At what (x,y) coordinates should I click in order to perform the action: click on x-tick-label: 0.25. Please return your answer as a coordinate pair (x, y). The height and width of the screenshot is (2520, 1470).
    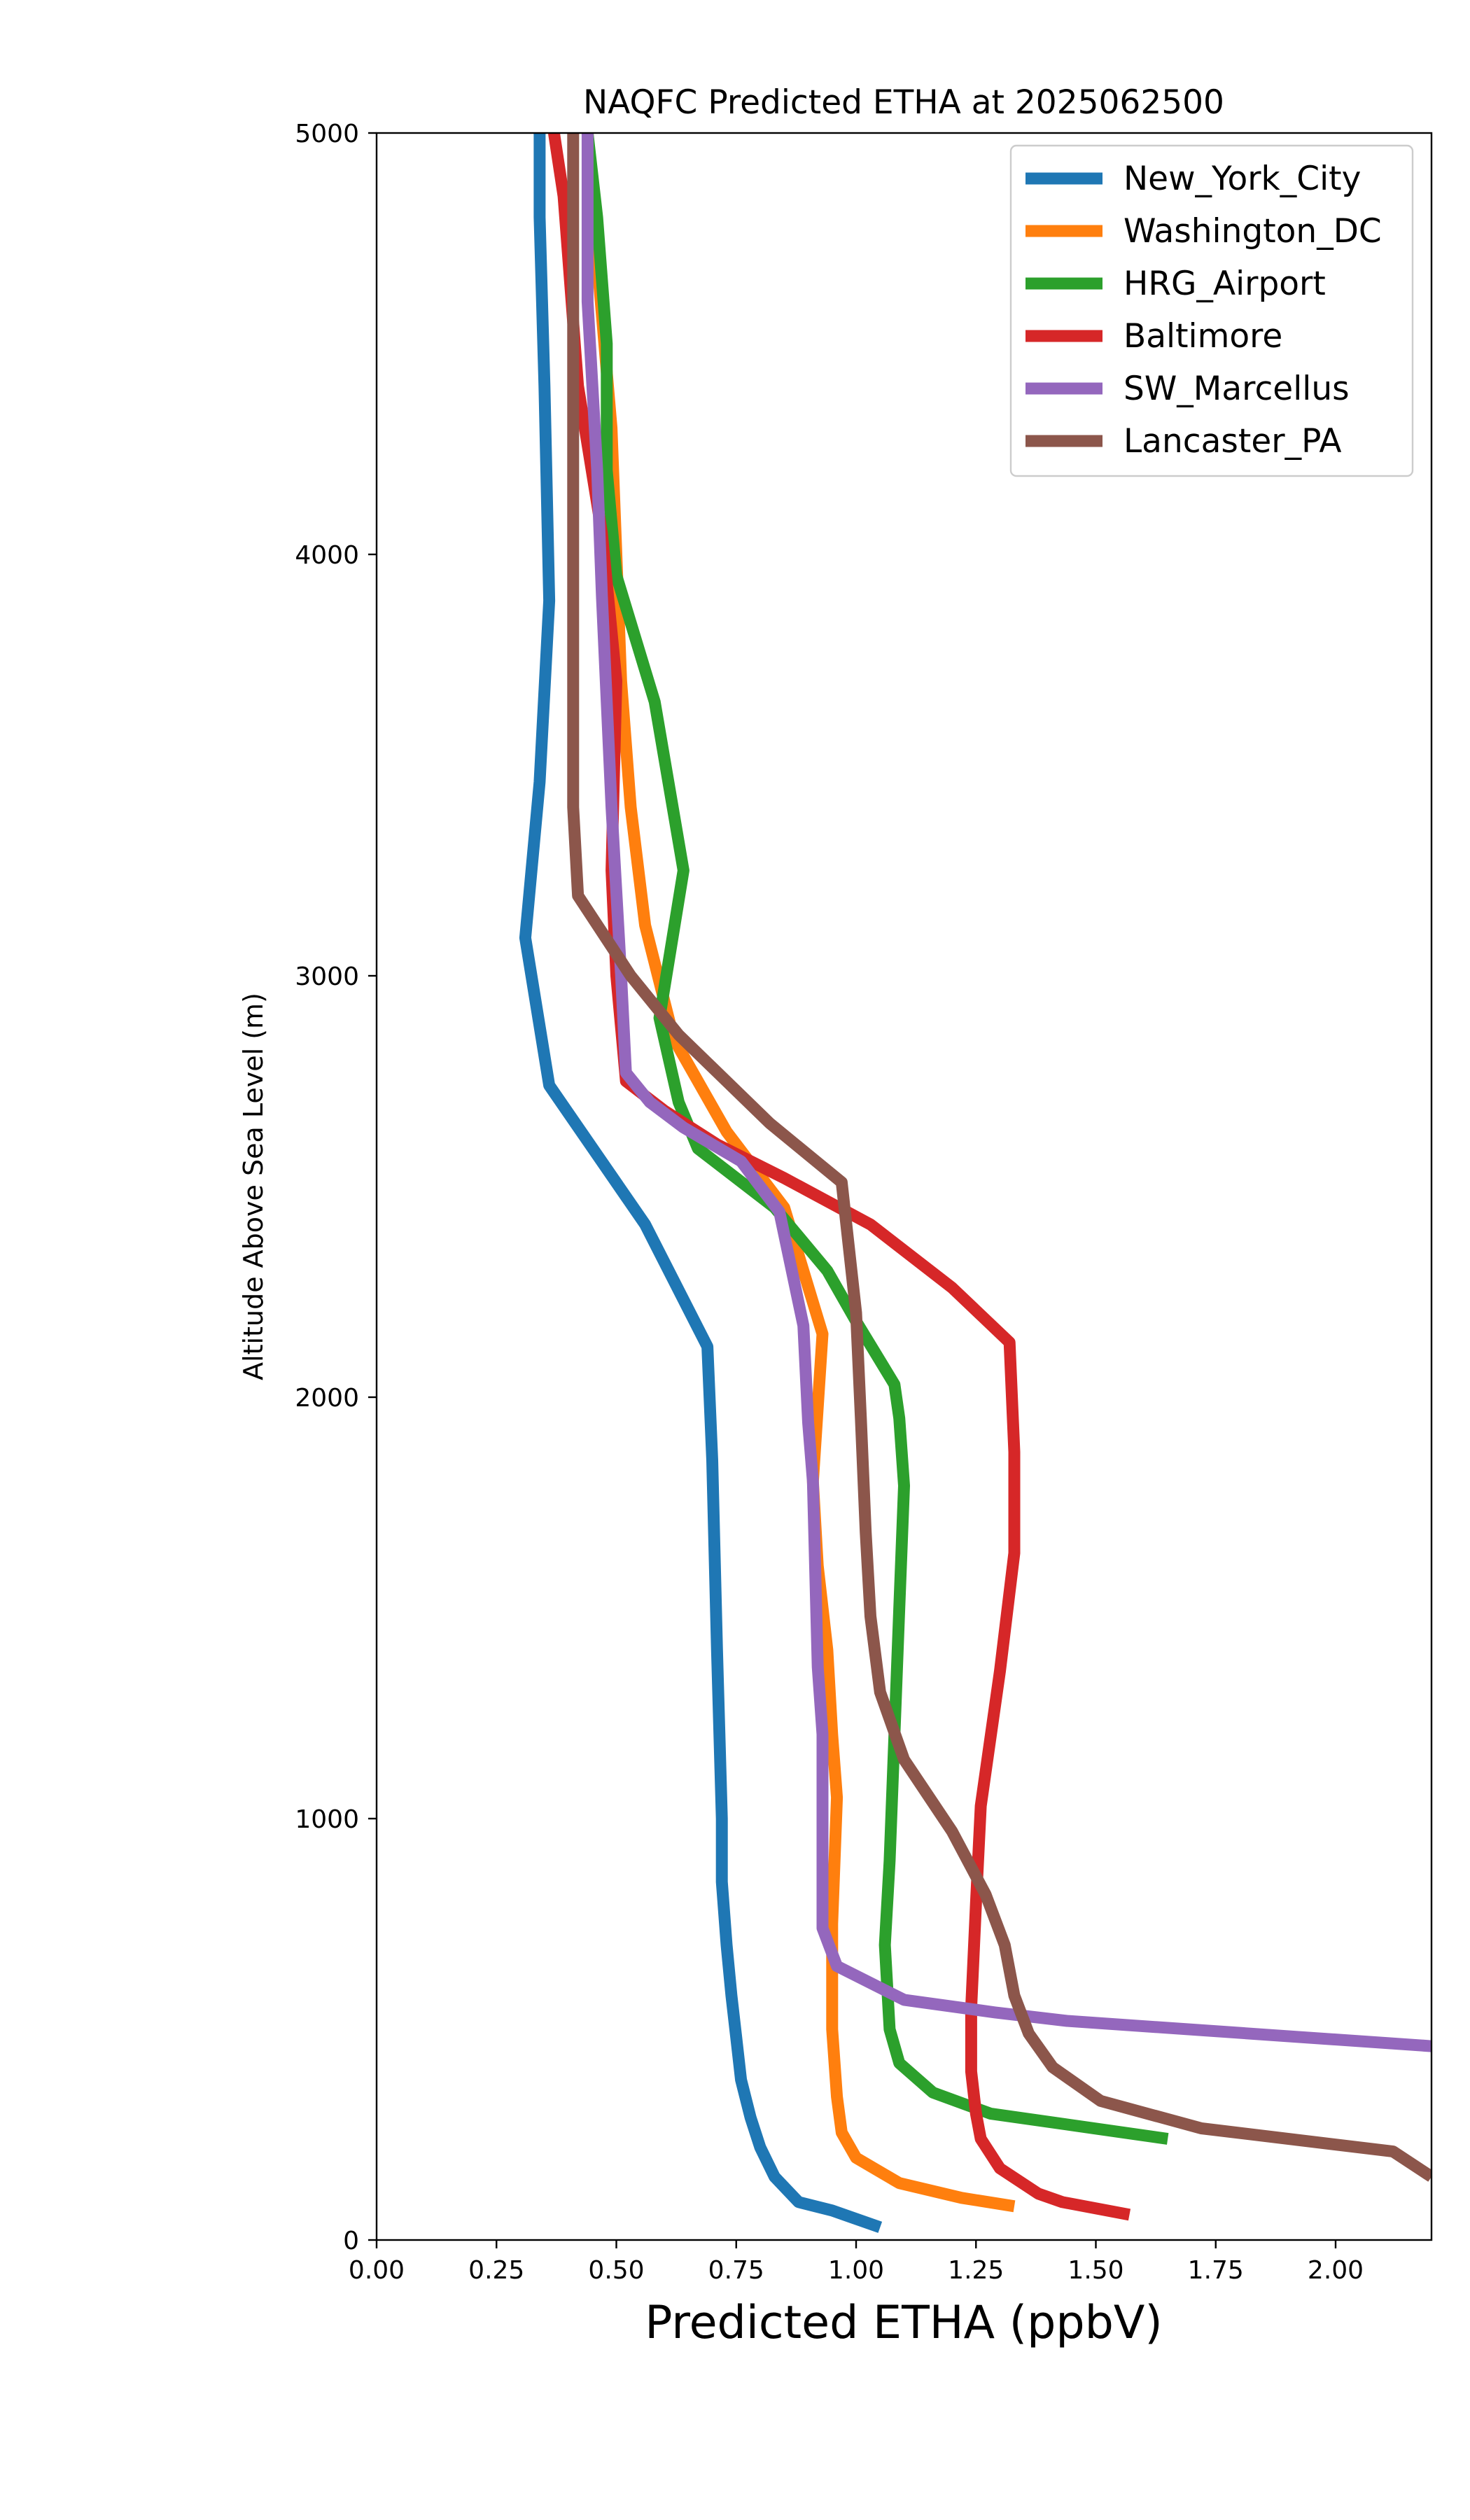
    Looking at the image, I should click on (496, 2270).